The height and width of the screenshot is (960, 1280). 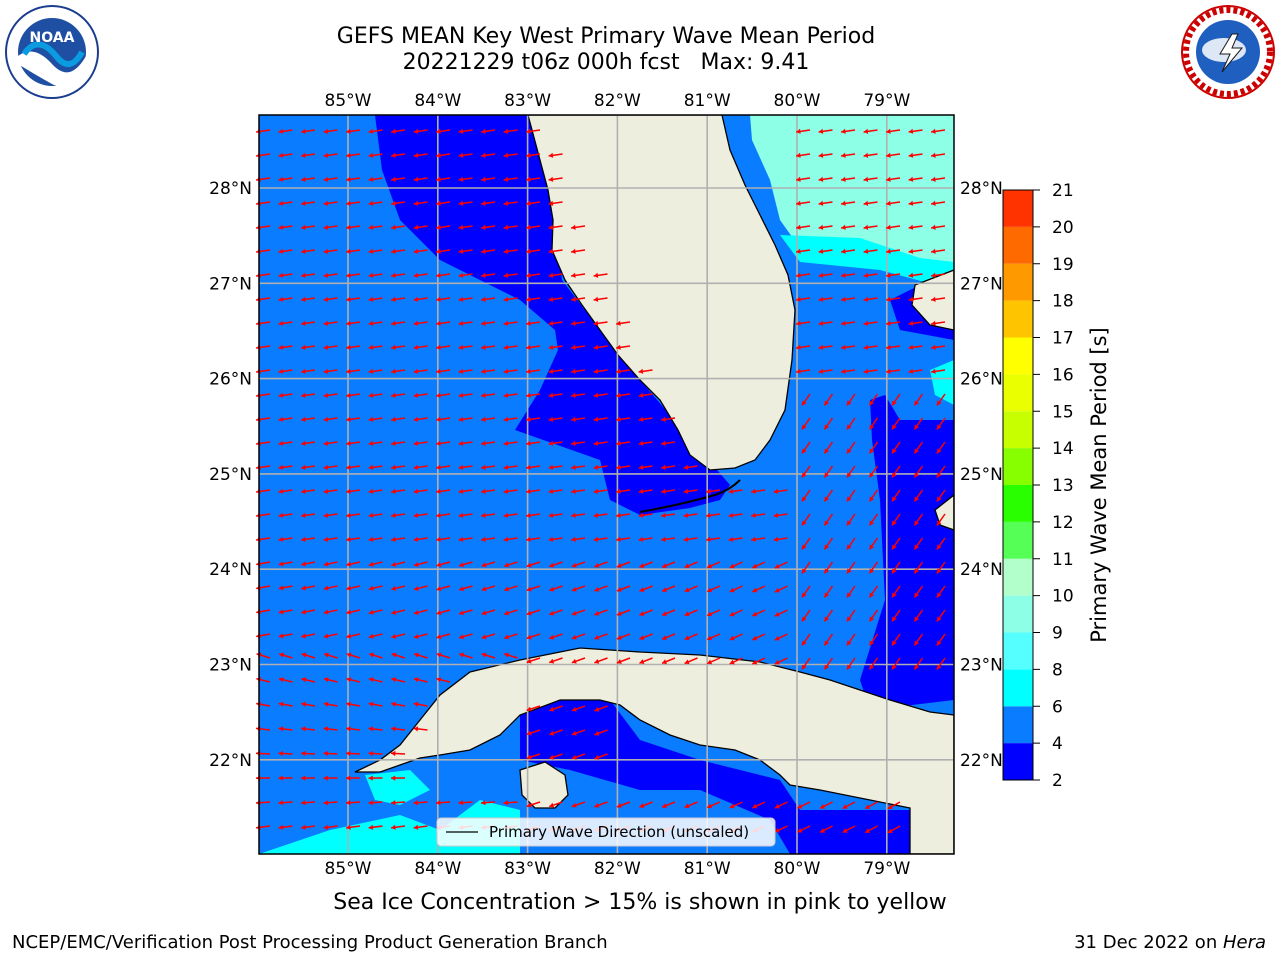 What do you see at coordinates (52, 38) in the screenshot?
I see `noaa-logo-text: NOAA` at bounding box center [52, 38].